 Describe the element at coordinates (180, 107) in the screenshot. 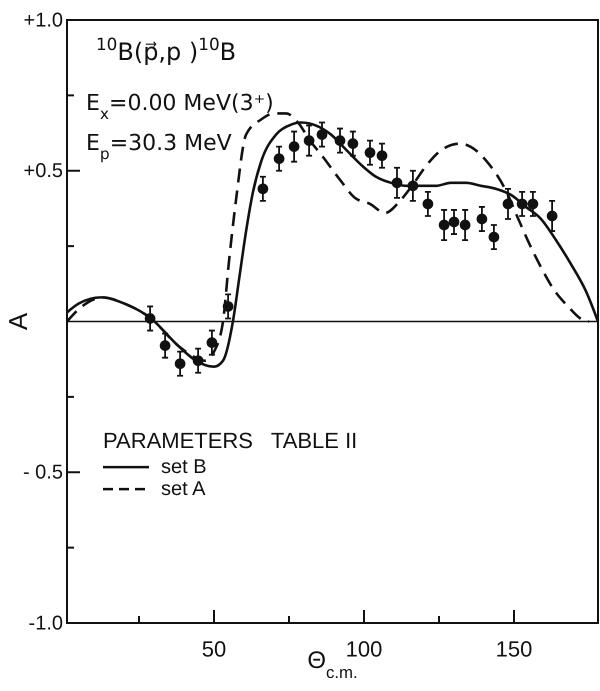

I see `annotation: E$_{x}$=0.00 MeV(3⁺)` at that location.